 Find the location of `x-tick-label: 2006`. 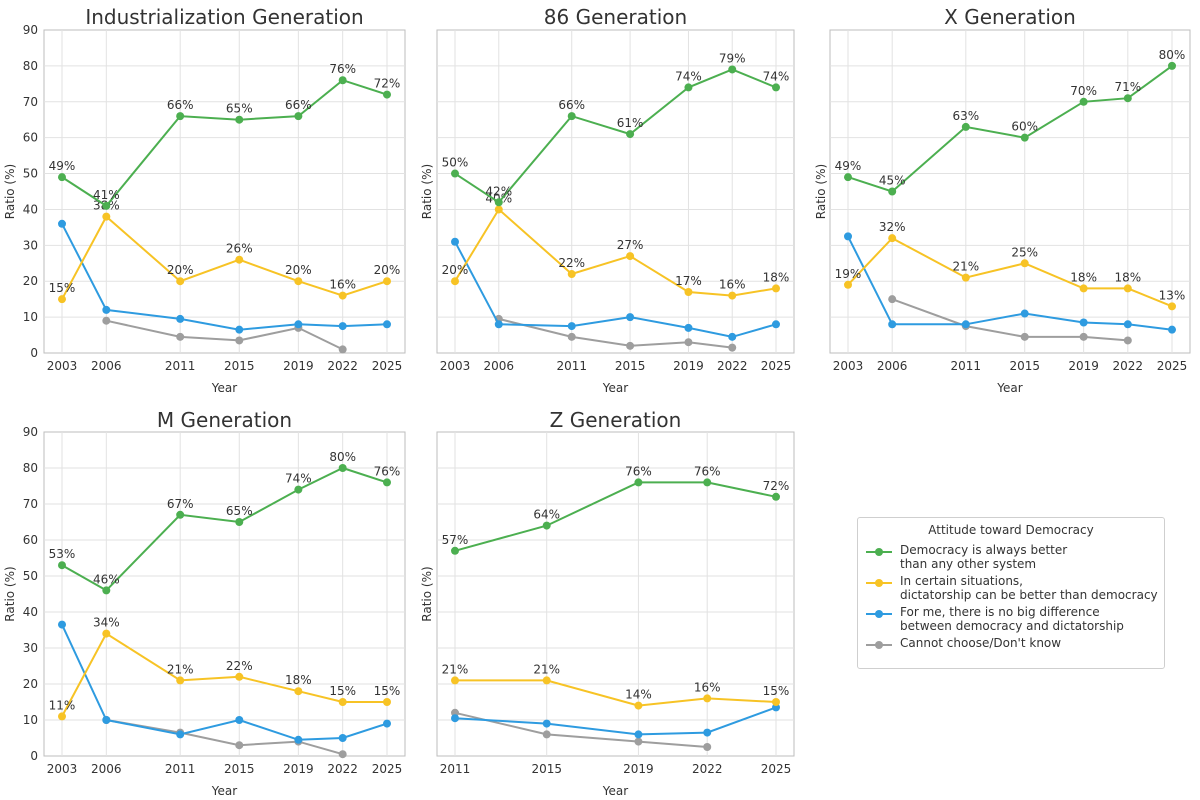

x-tick-label: 2006 is located at coordinates (498, 366).